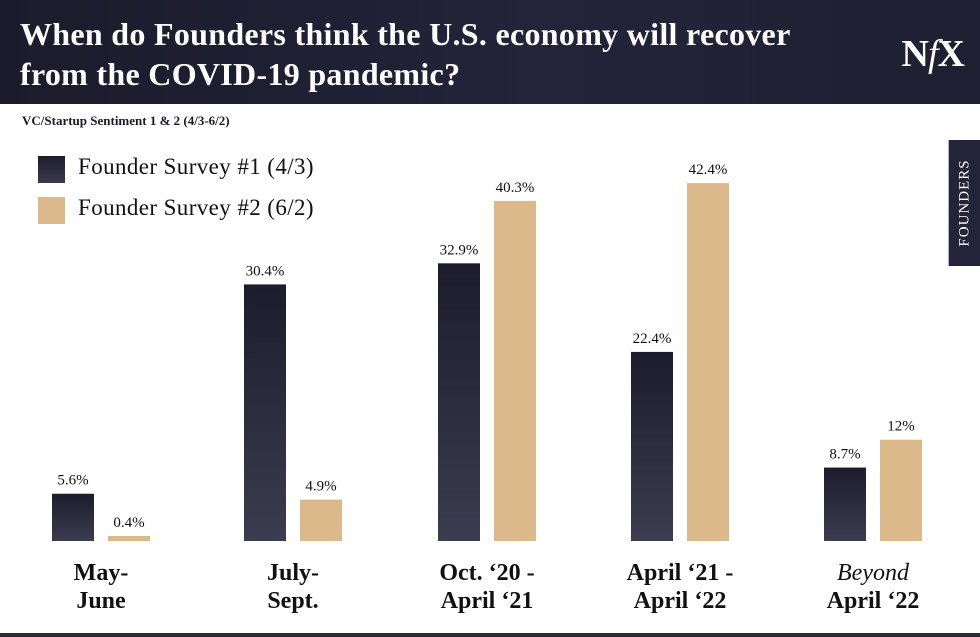 The height and width of the screenshot is (637, 980). Describe the element at coordinates (292, 601) in the screenshot. I see `category-label-2-line-2: Sept.` at that location.